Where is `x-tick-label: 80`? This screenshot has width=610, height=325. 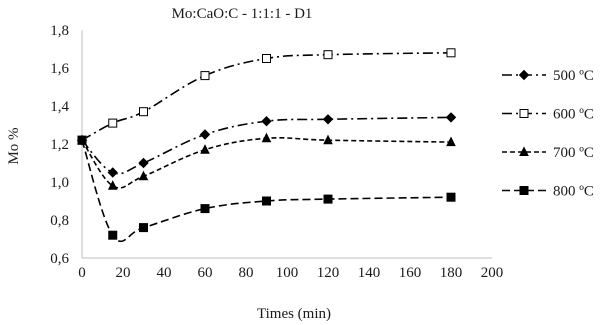
x-tick-label: 80 is located at coordinates (246, 273).